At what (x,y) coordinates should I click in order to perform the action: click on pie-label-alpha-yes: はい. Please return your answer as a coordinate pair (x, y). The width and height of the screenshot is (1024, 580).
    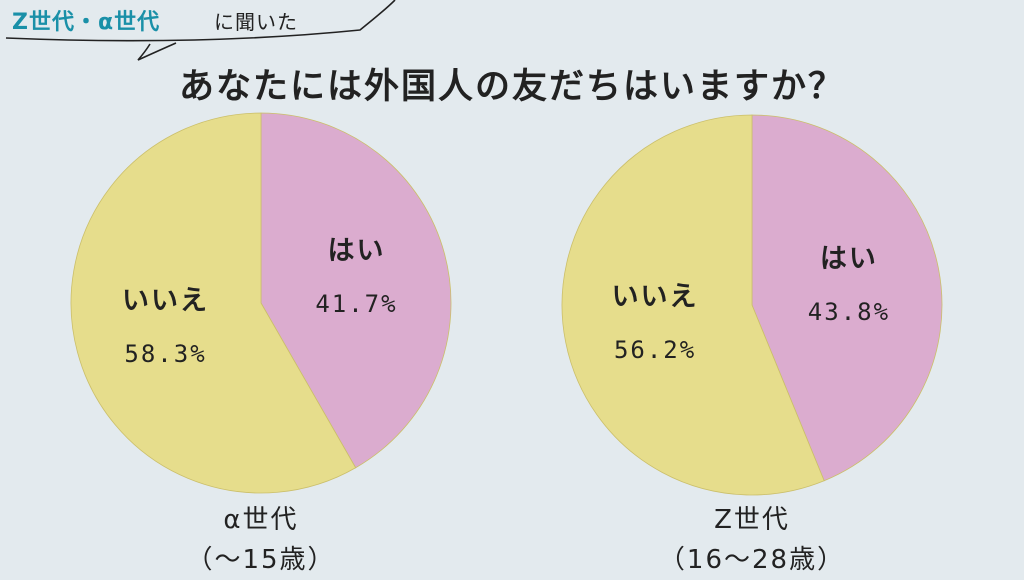
    Looking at the image, I should click on (356, 247).